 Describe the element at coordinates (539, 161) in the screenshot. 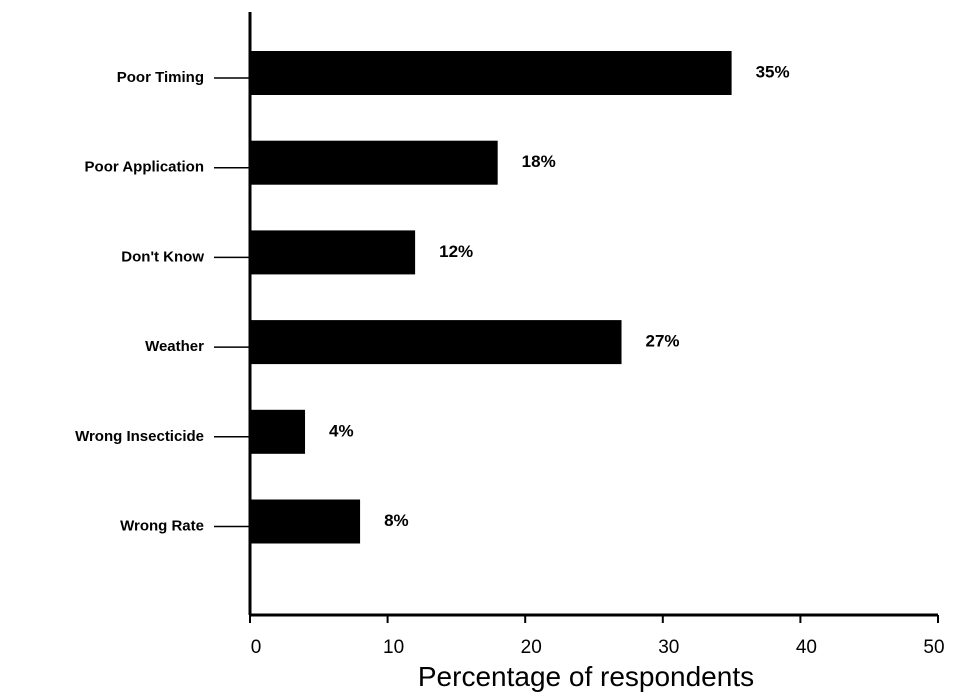

I see `value-label-1: 18%` at that location.